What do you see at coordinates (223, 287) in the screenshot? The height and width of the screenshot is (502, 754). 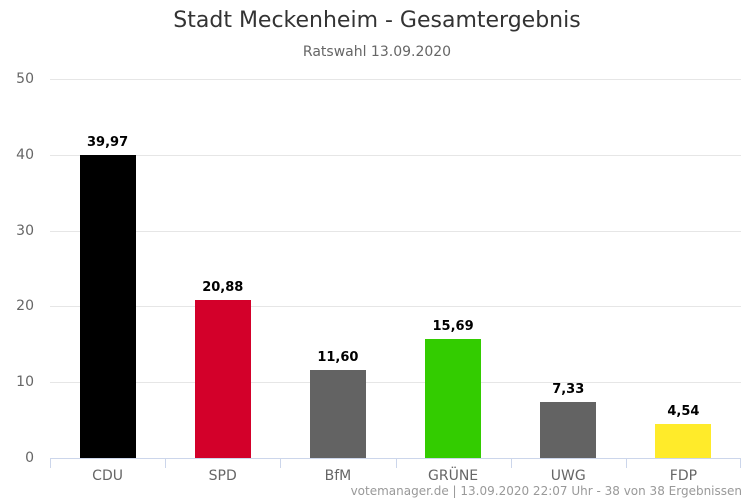 I see `bar-value-label: 20,88` at bounding box center [223, 287].